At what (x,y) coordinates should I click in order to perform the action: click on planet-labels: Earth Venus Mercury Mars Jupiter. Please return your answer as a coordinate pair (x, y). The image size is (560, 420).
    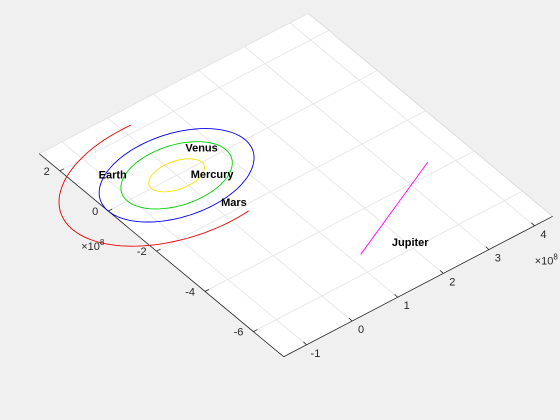
    Looking at the image, I should click on (264, 196).